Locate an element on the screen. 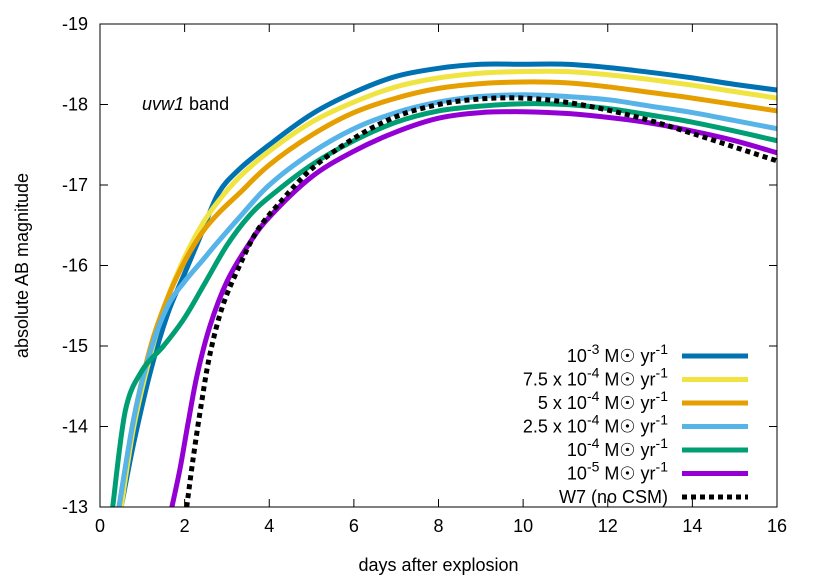  x-tick-label-5: 10 is located at coordinates (523, 526).